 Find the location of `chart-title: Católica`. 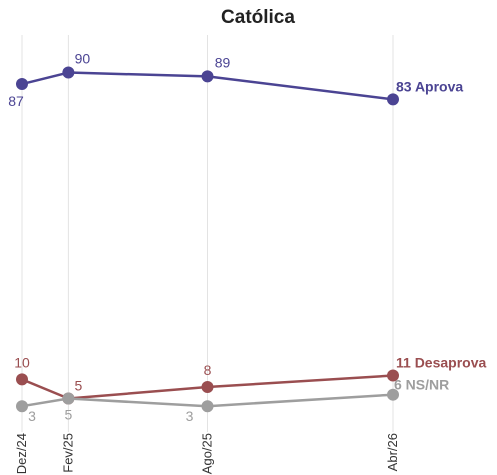

chart-title: Católica is located at coordinates (258, 17).